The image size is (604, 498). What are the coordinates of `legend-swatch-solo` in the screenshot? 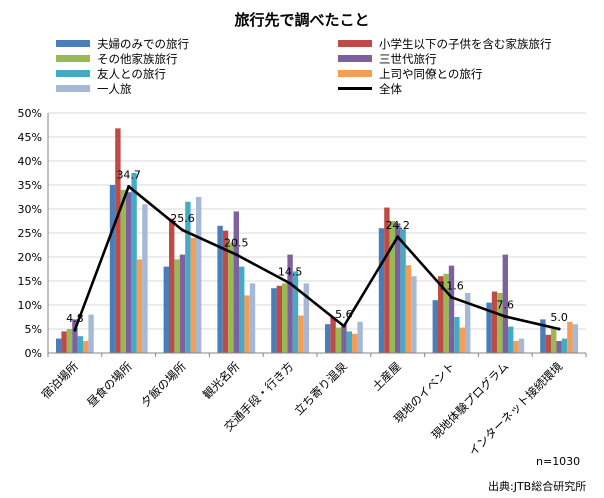 It's located at (73, 88).